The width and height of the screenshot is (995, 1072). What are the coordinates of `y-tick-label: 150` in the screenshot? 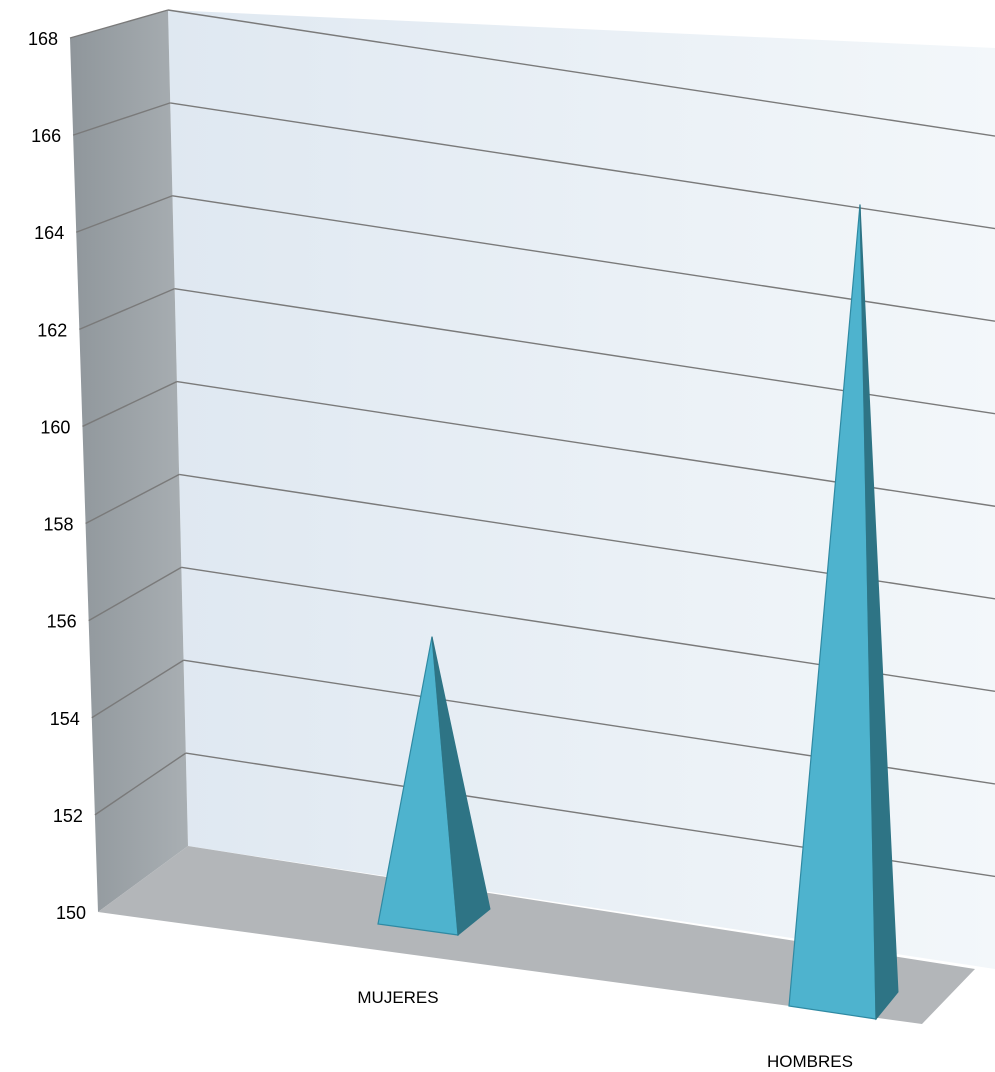 It's located at (71, 913).